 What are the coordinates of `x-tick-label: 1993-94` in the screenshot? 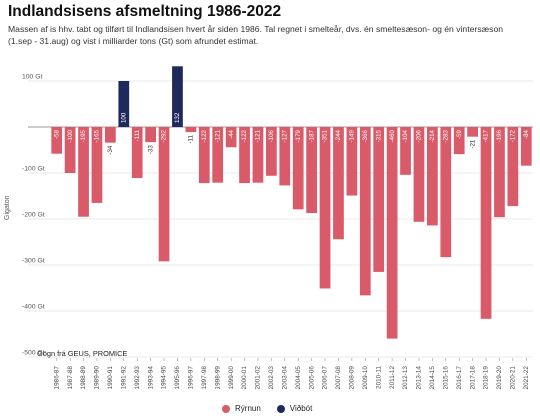 It's located at (150, 378).